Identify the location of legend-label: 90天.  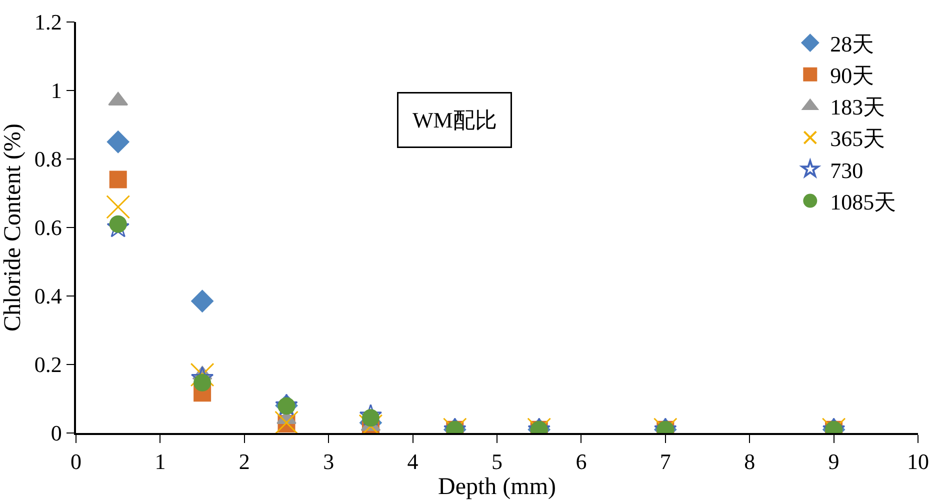
(852, 75).